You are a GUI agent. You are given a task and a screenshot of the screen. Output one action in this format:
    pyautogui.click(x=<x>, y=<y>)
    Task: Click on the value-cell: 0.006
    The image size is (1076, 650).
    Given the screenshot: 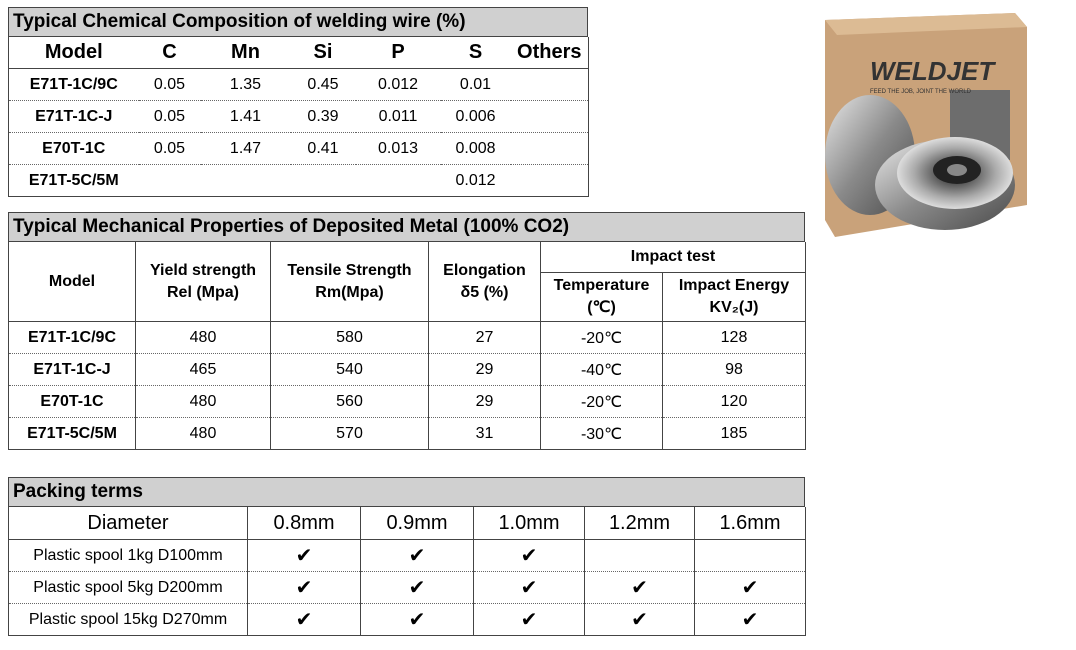 What is the action you would take?
    pyautogui.click(x=475, y=116)
    